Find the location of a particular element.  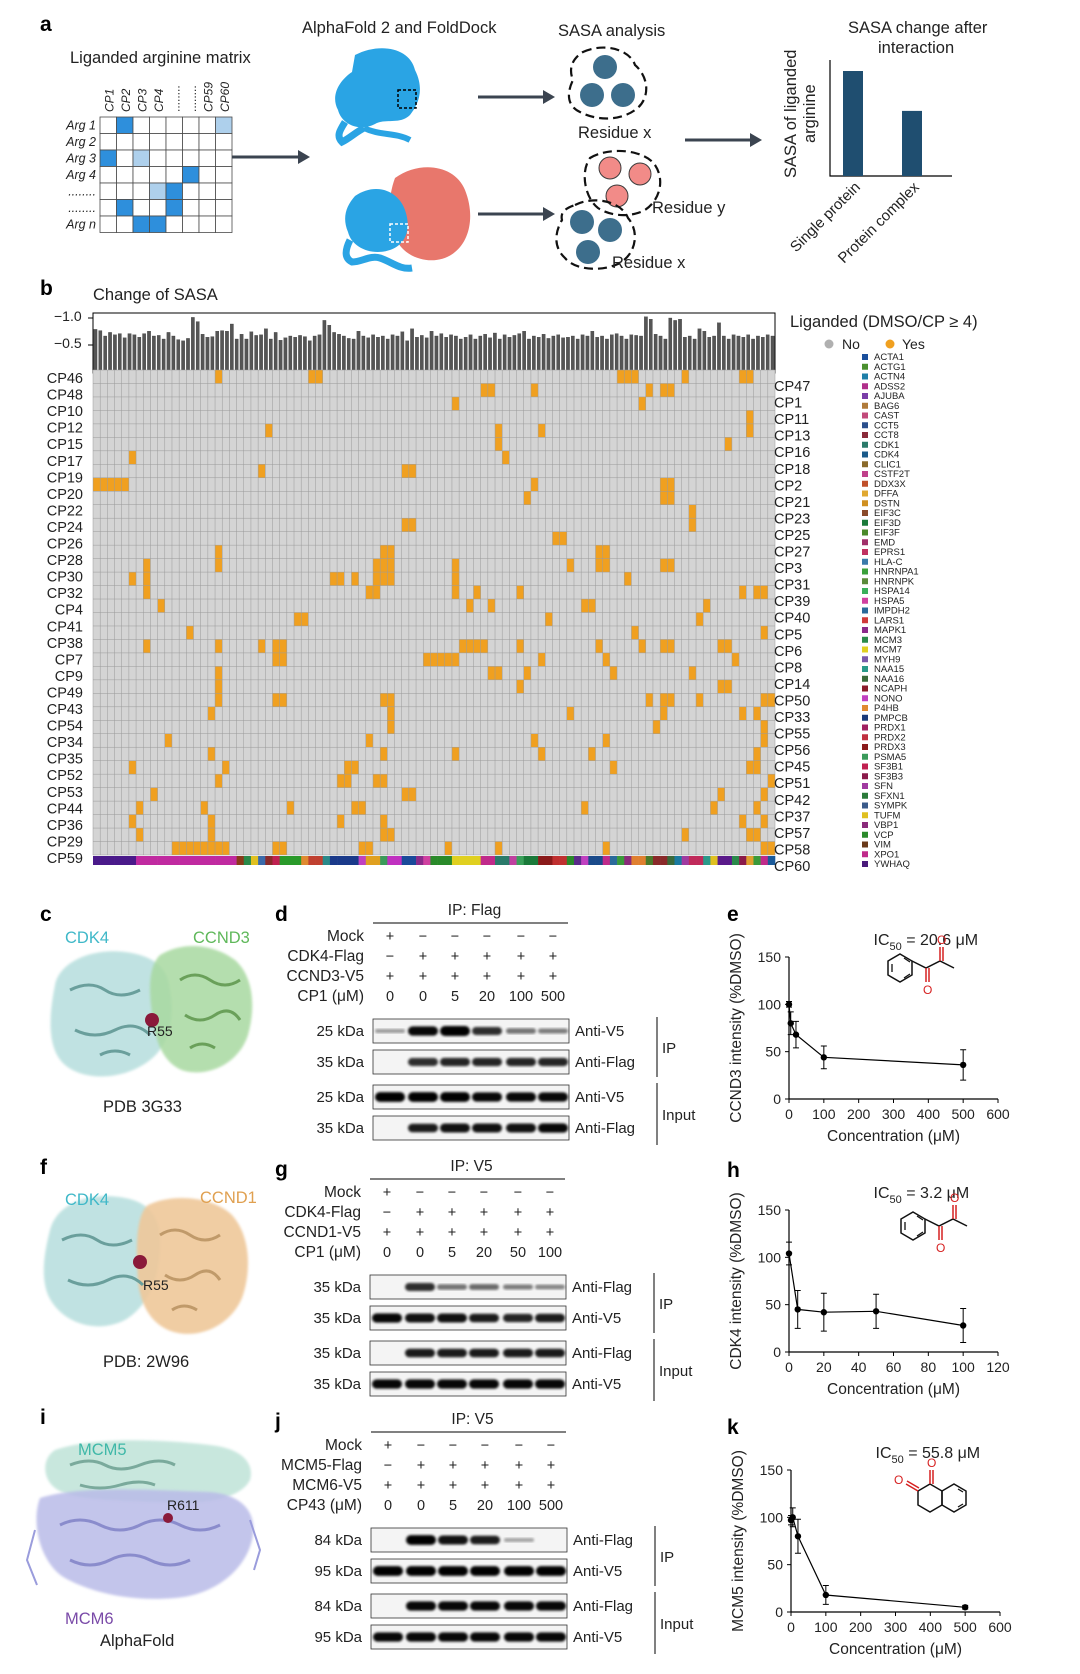

protein-name: CSTF2T is located at coordinates (892, 474).